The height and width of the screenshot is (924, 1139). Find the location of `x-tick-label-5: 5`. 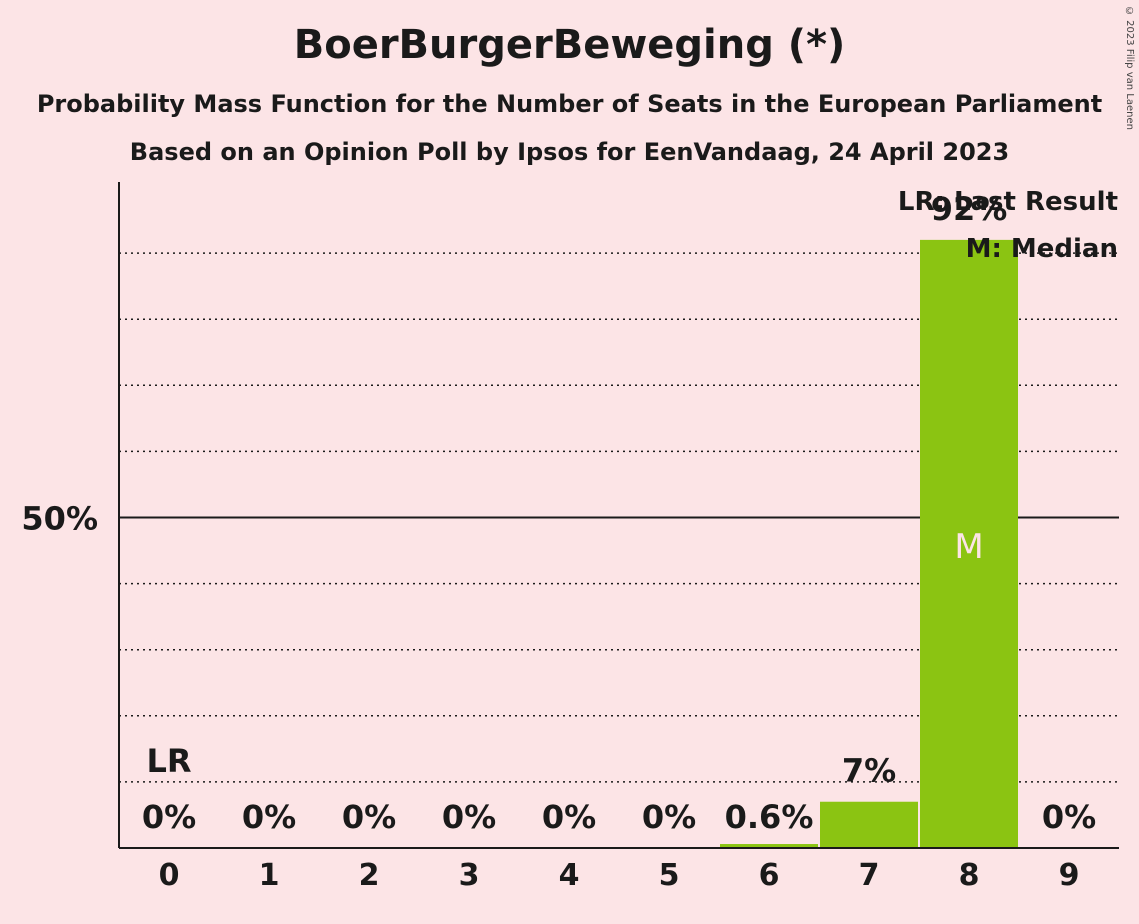

x-tick-label-5: 5 is located at coordinates (669, 875).